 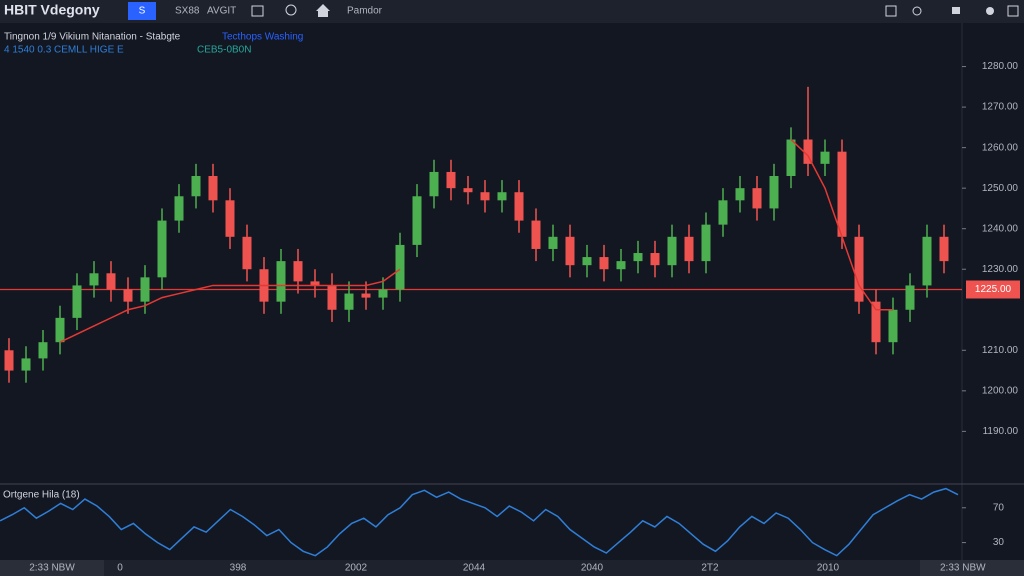 What do you see at coordinates (187, 11) in the screenshot?
I see `toolbar-button: SX88` at bounding box center [187, 11].